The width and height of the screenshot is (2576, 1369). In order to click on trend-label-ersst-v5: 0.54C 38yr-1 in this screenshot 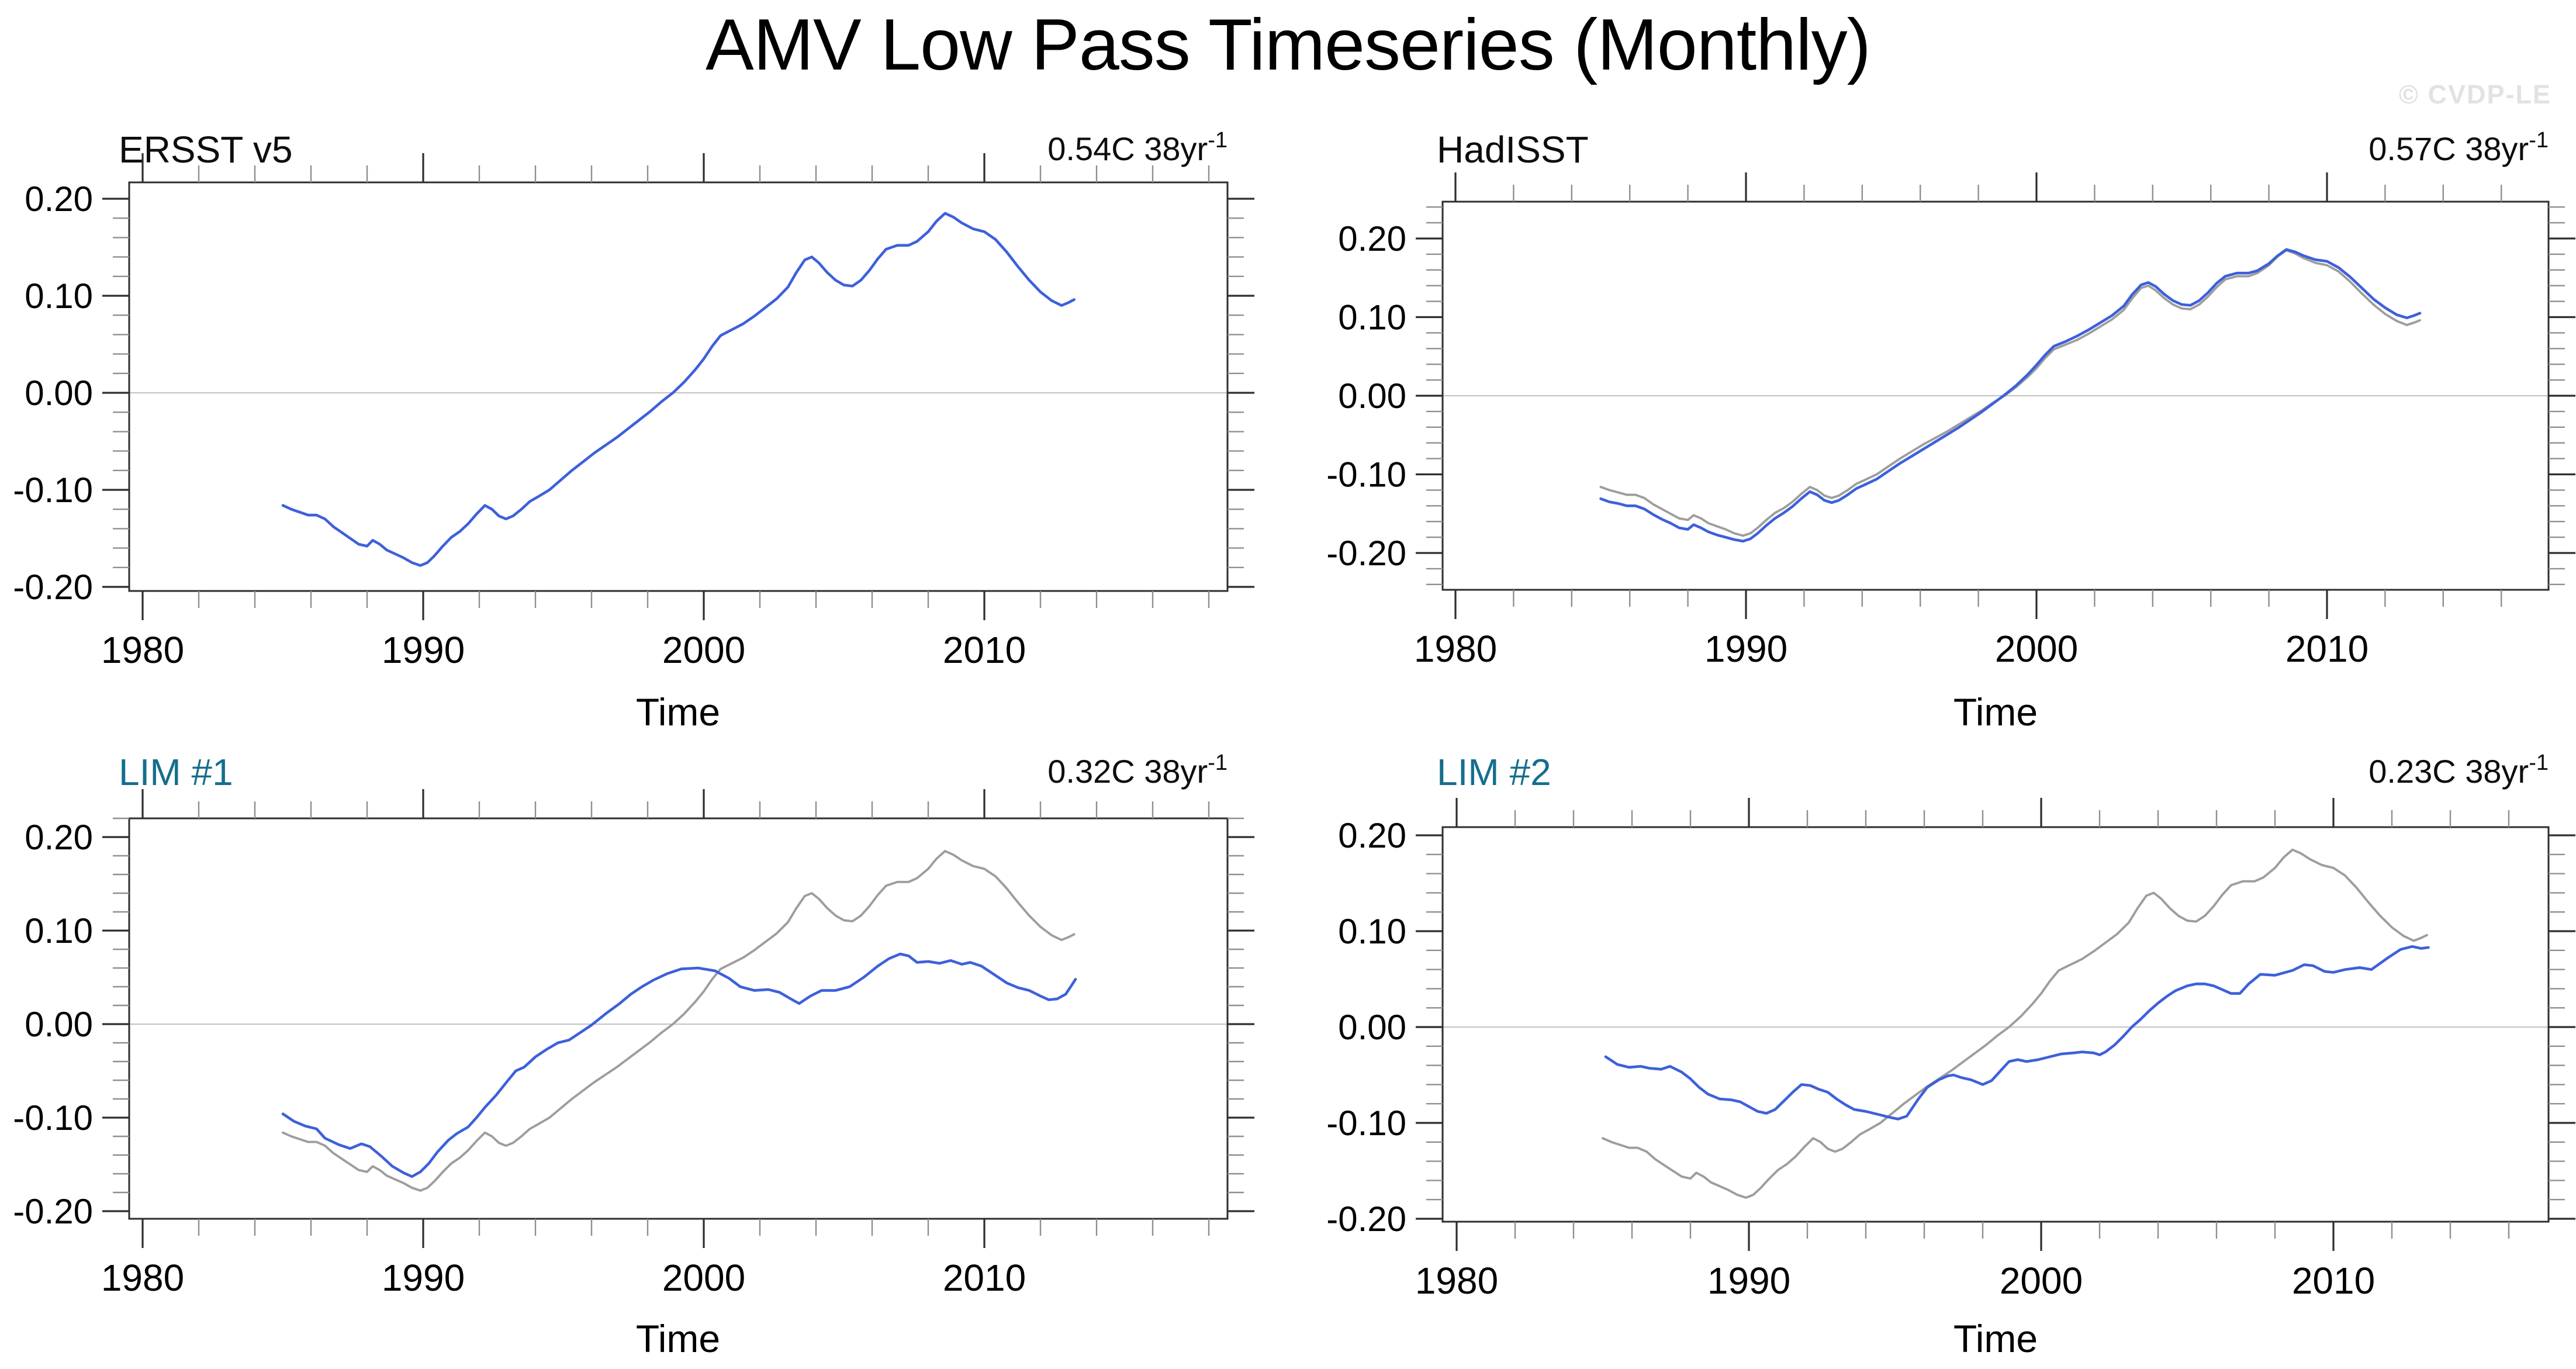, I will do `click(1137, 148)`.